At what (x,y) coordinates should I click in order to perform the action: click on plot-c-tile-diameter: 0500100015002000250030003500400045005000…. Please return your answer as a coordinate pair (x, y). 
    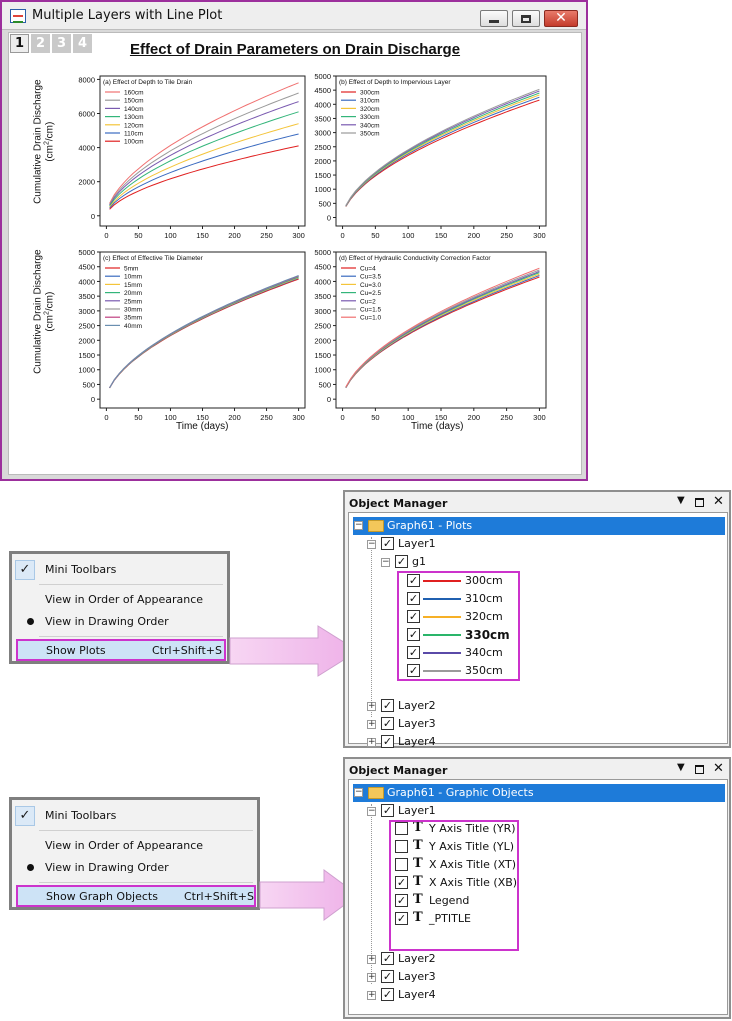
    Looking at the image, I should click on (185, 335).